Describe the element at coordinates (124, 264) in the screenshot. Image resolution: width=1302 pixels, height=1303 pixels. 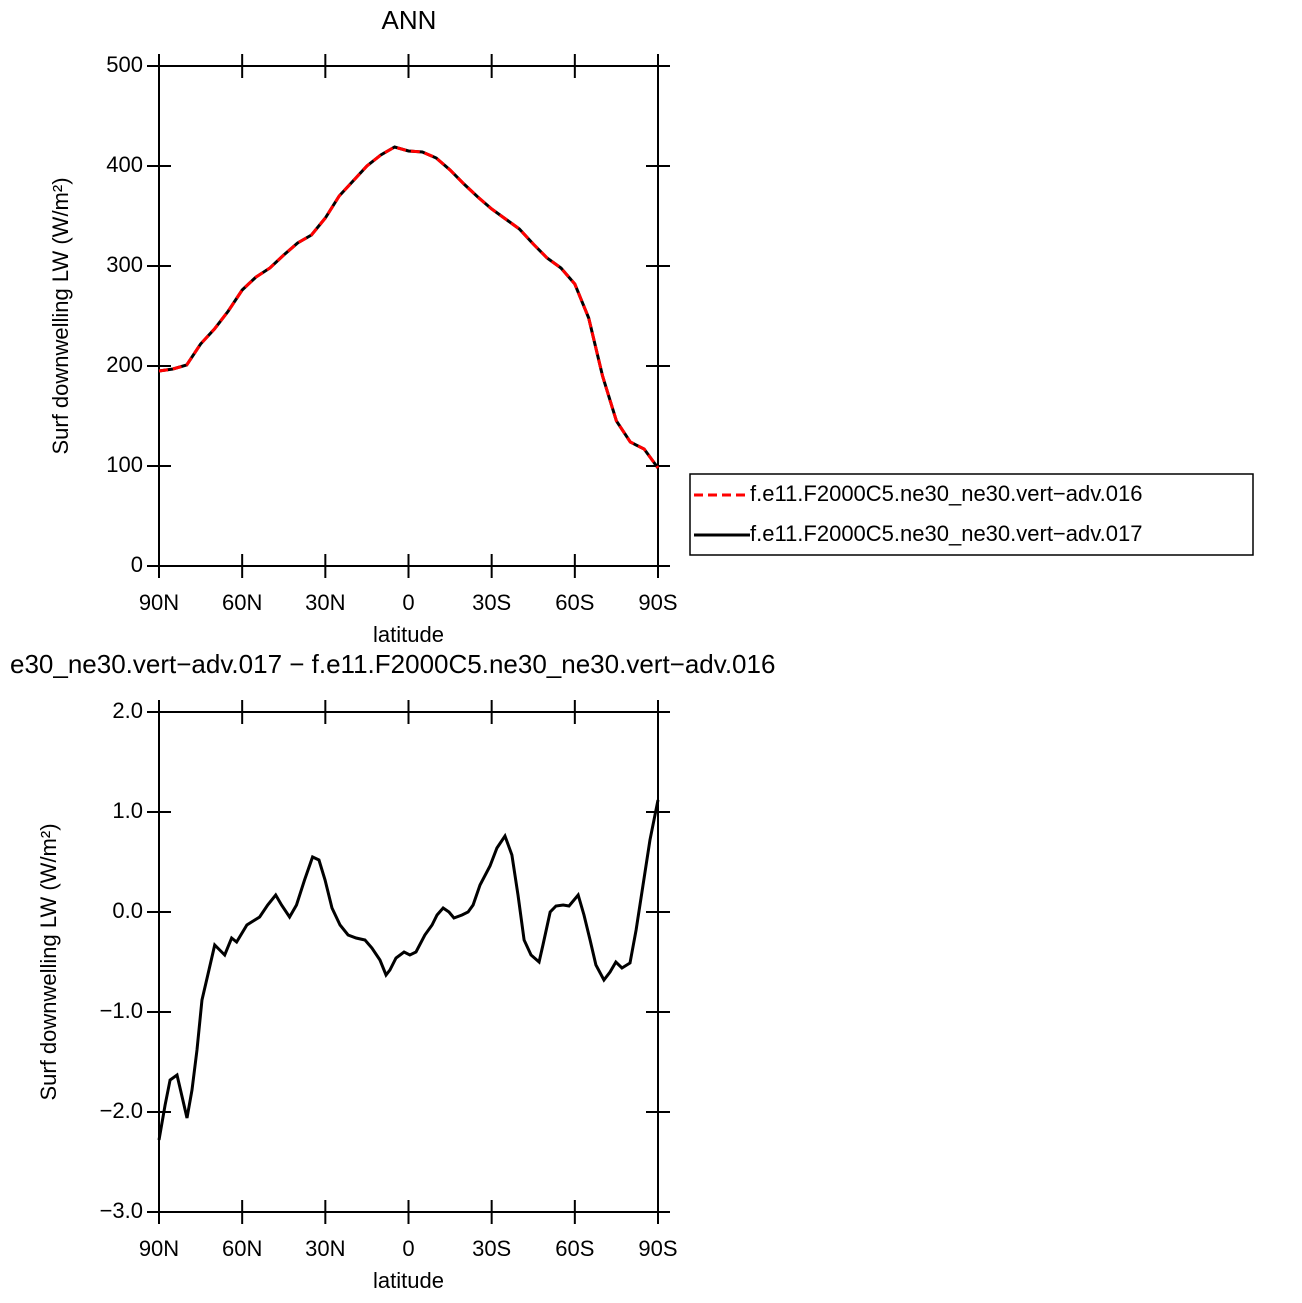
I see `y-tick-label: 300` at that location.